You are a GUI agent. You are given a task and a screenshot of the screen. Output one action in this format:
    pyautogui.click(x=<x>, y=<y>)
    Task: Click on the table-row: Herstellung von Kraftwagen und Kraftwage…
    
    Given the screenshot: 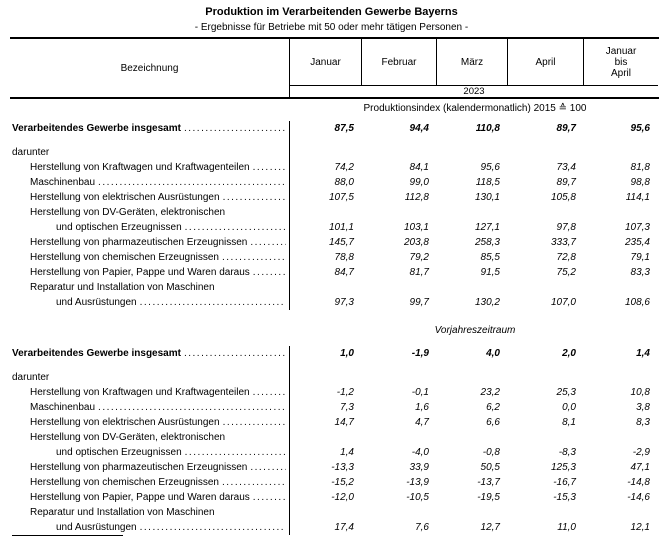 What is the action you would take?
    pyautogui.click(x=334, y=167)
    